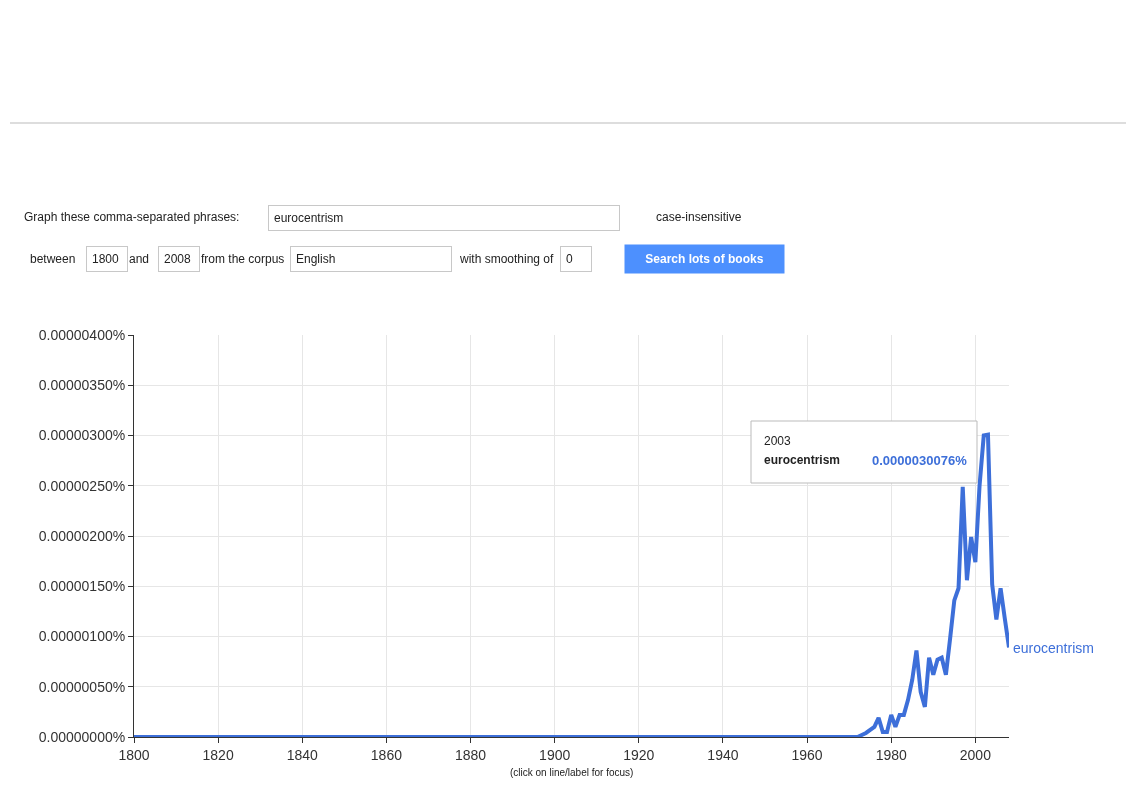 This screenshot has height=785, width=1126. What do you see at coordinates (218, 754) in the screenshot?
I see `x-tick-label: 1820` at bounding box center [218, 754].